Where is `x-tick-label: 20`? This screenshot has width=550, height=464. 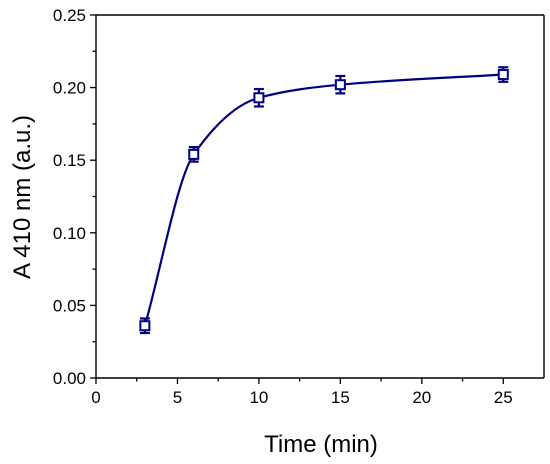 x-tick-label: 20 is located at coordinates (421, 397).